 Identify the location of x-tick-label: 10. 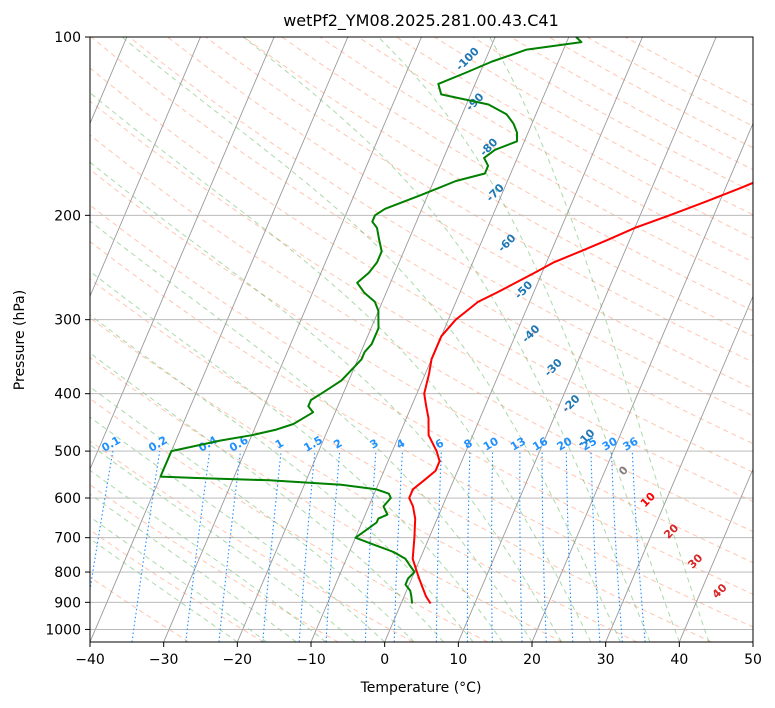
(458, 660).